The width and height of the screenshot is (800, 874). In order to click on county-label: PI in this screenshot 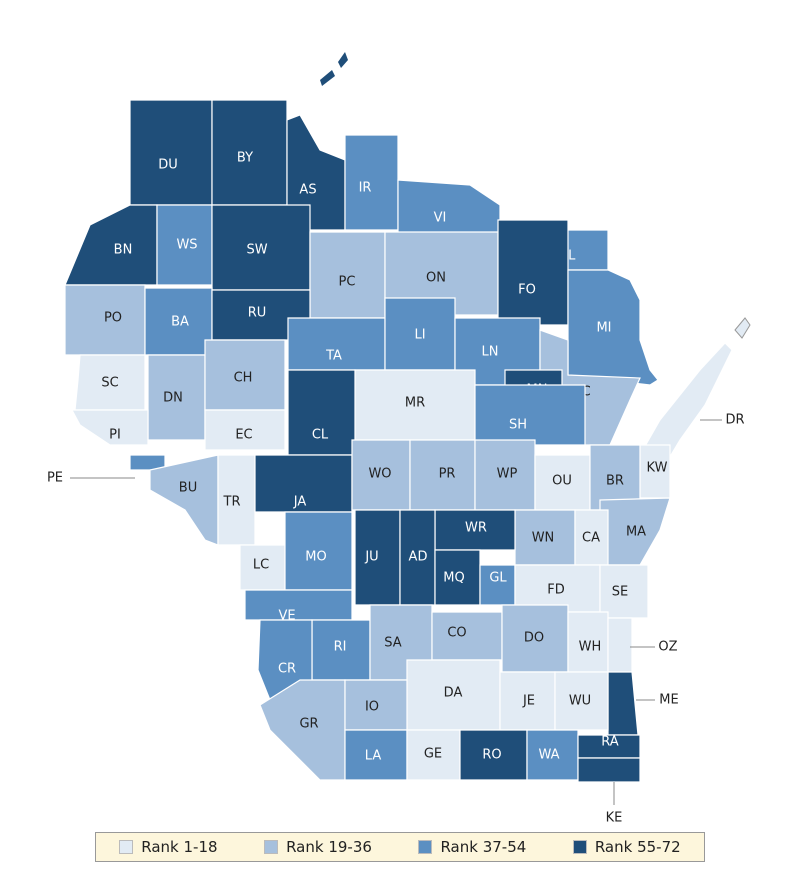, I will do `click(115, 435)`.